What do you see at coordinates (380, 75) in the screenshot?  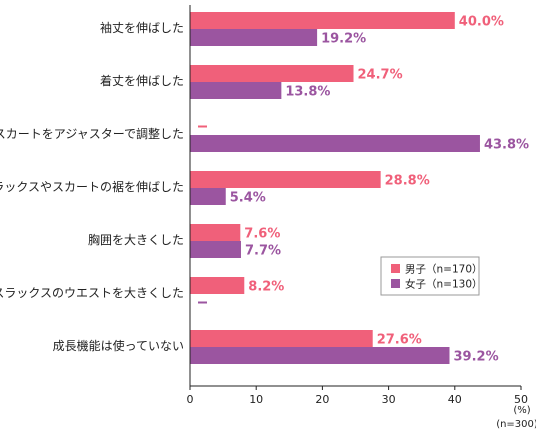 I see `value-label: 24.7%` at bounding box center [380, 75].